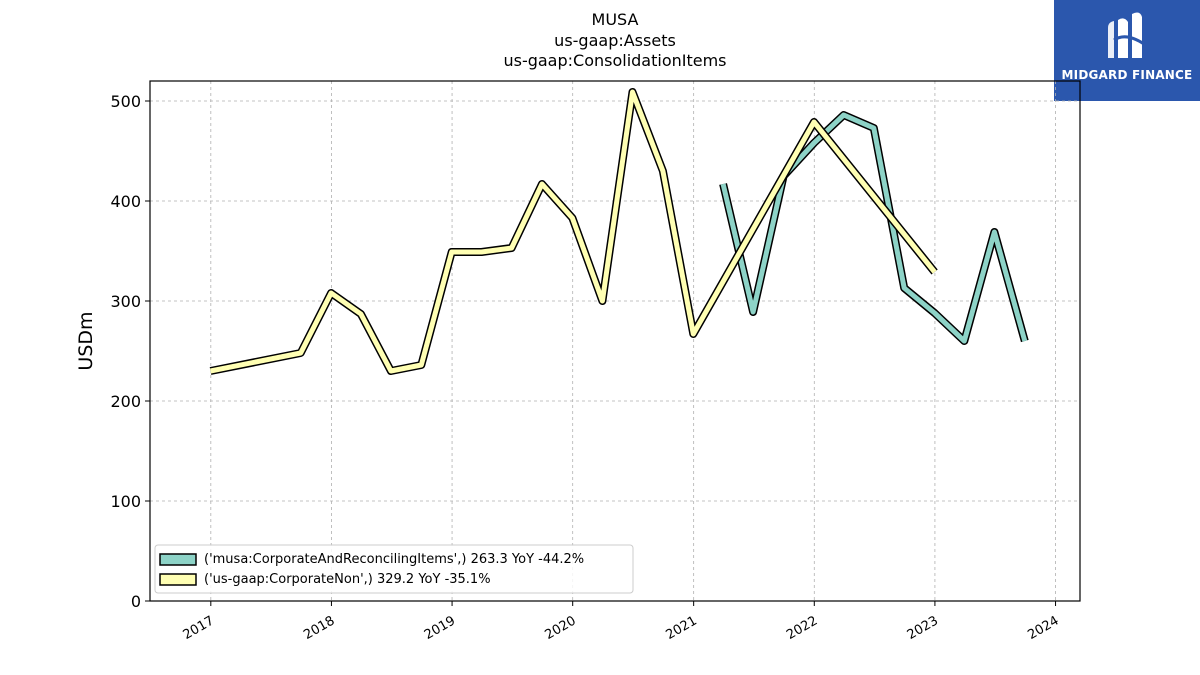 This screenshot has width=1200, height=675. What do you see at coordinates (615, 60) in the screenshot?
I see `title-line-3: us-gaap:ConsolidationItems` at bounding box center [615, 60].